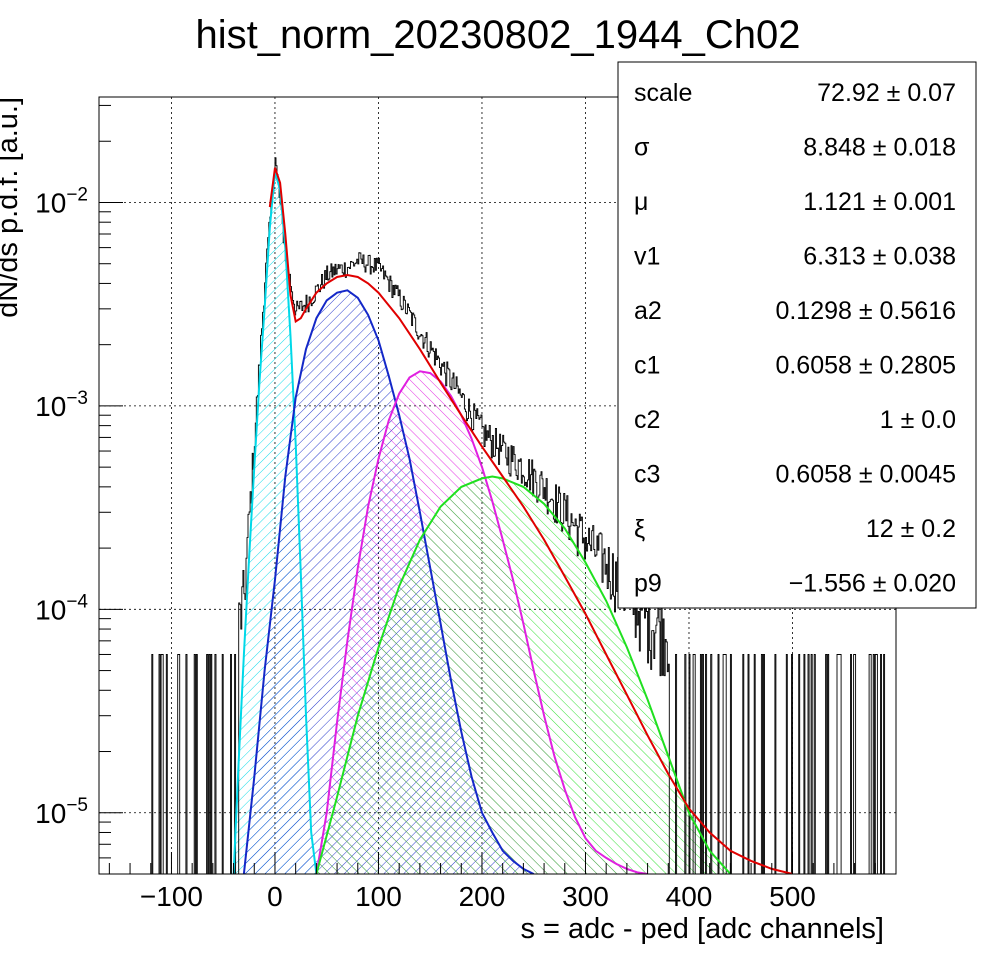 The height and width of the screenshot is (972, 996). What do you see at coordinates (171, 896) in the screenshot?
I see `x-tick-label: −100` at bounding box center [171, 896].